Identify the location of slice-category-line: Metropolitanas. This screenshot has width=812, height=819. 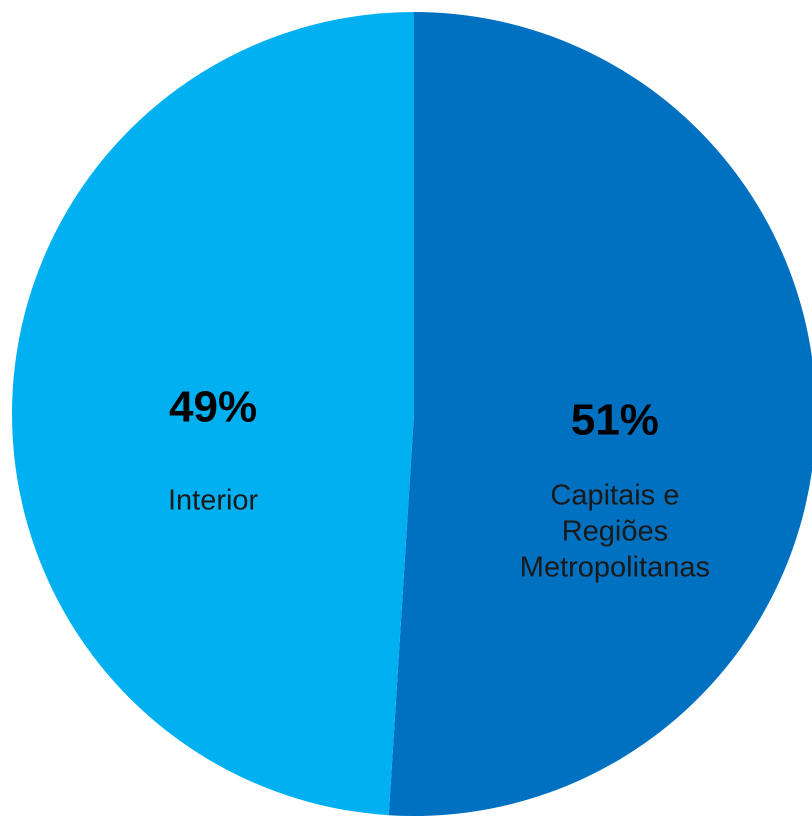
(615, 567).